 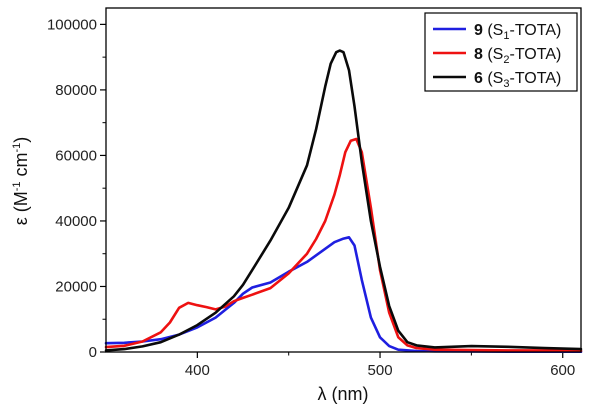 What do you see at coordinates (76, 286) in the screenshot?
I see `y-tick-label: 20000` at bounding box center [76, 286].